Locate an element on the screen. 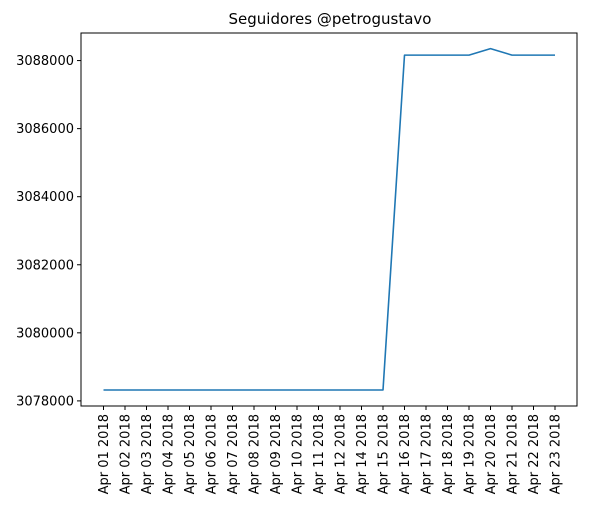 The height and width of the screenshot is (507, 590). x-tick-label: Apr 17 2018 is located at coordinates (427, 454).